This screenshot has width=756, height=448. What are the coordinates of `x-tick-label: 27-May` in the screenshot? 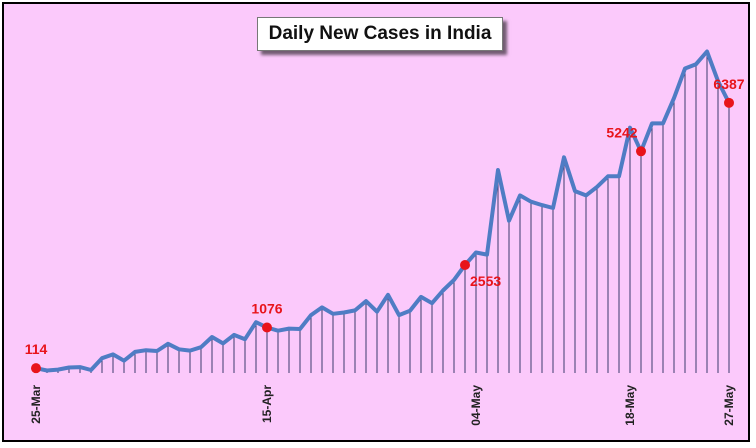 It's located at (729, 405).